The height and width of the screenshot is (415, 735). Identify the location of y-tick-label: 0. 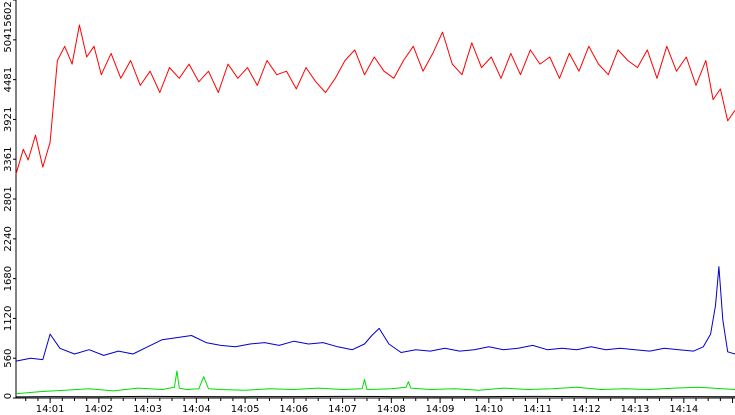
(8, 396).